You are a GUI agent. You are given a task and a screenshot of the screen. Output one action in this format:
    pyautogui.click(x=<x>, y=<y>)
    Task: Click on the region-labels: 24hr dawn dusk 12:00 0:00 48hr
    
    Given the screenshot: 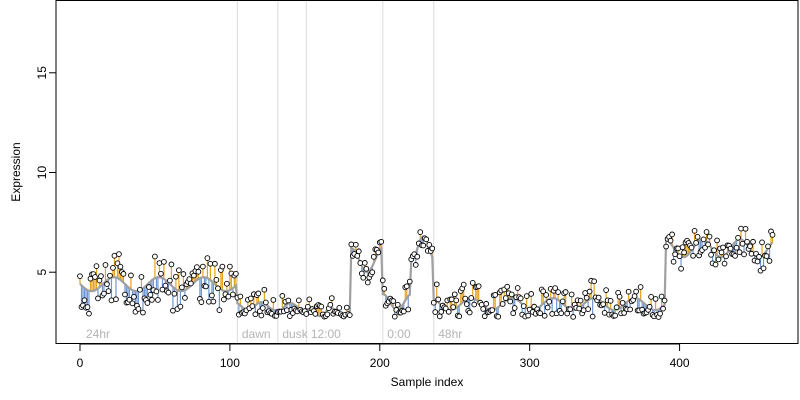 What is the action you would take?
    pyautogui.click(x=274, y=334)
    